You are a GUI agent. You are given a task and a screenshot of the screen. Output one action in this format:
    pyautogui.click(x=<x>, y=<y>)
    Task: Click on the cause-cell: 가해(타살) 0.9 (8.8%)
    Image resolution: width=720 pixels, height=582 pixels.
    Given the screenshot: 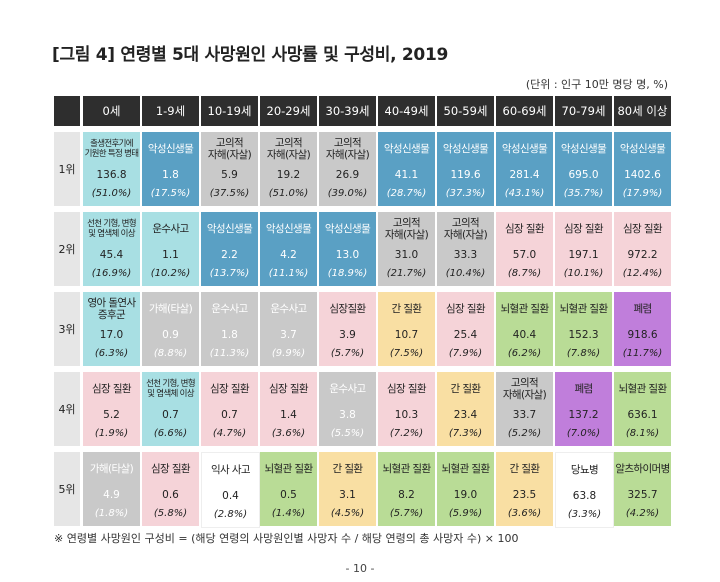 What is the action you would take?
    pyautogui.click(x=170, y=329)
    